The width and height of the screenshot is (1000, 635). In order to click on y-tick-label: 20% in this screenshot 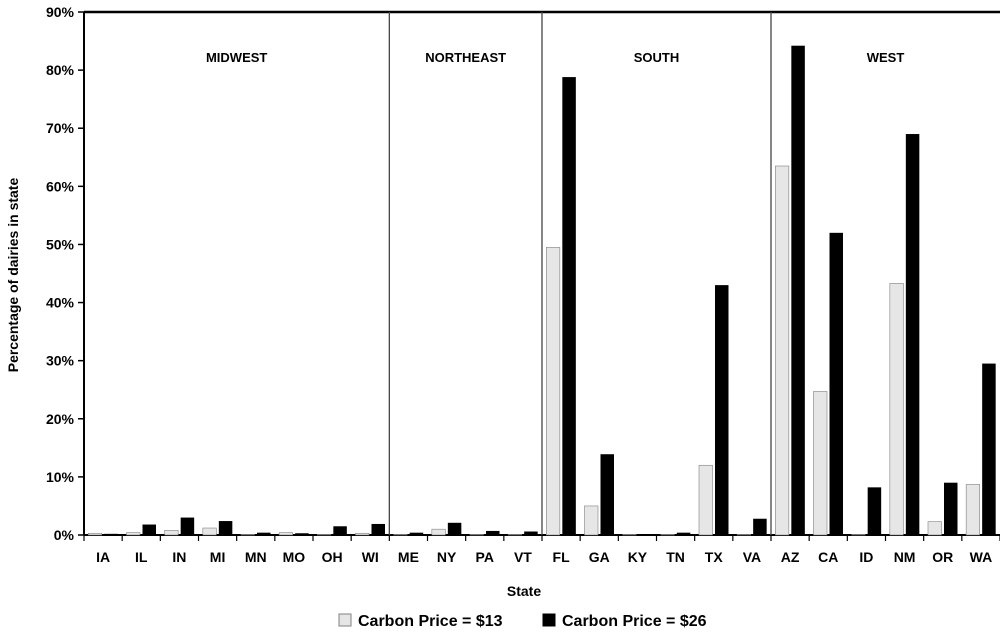, I will do `click(60, 419)`.